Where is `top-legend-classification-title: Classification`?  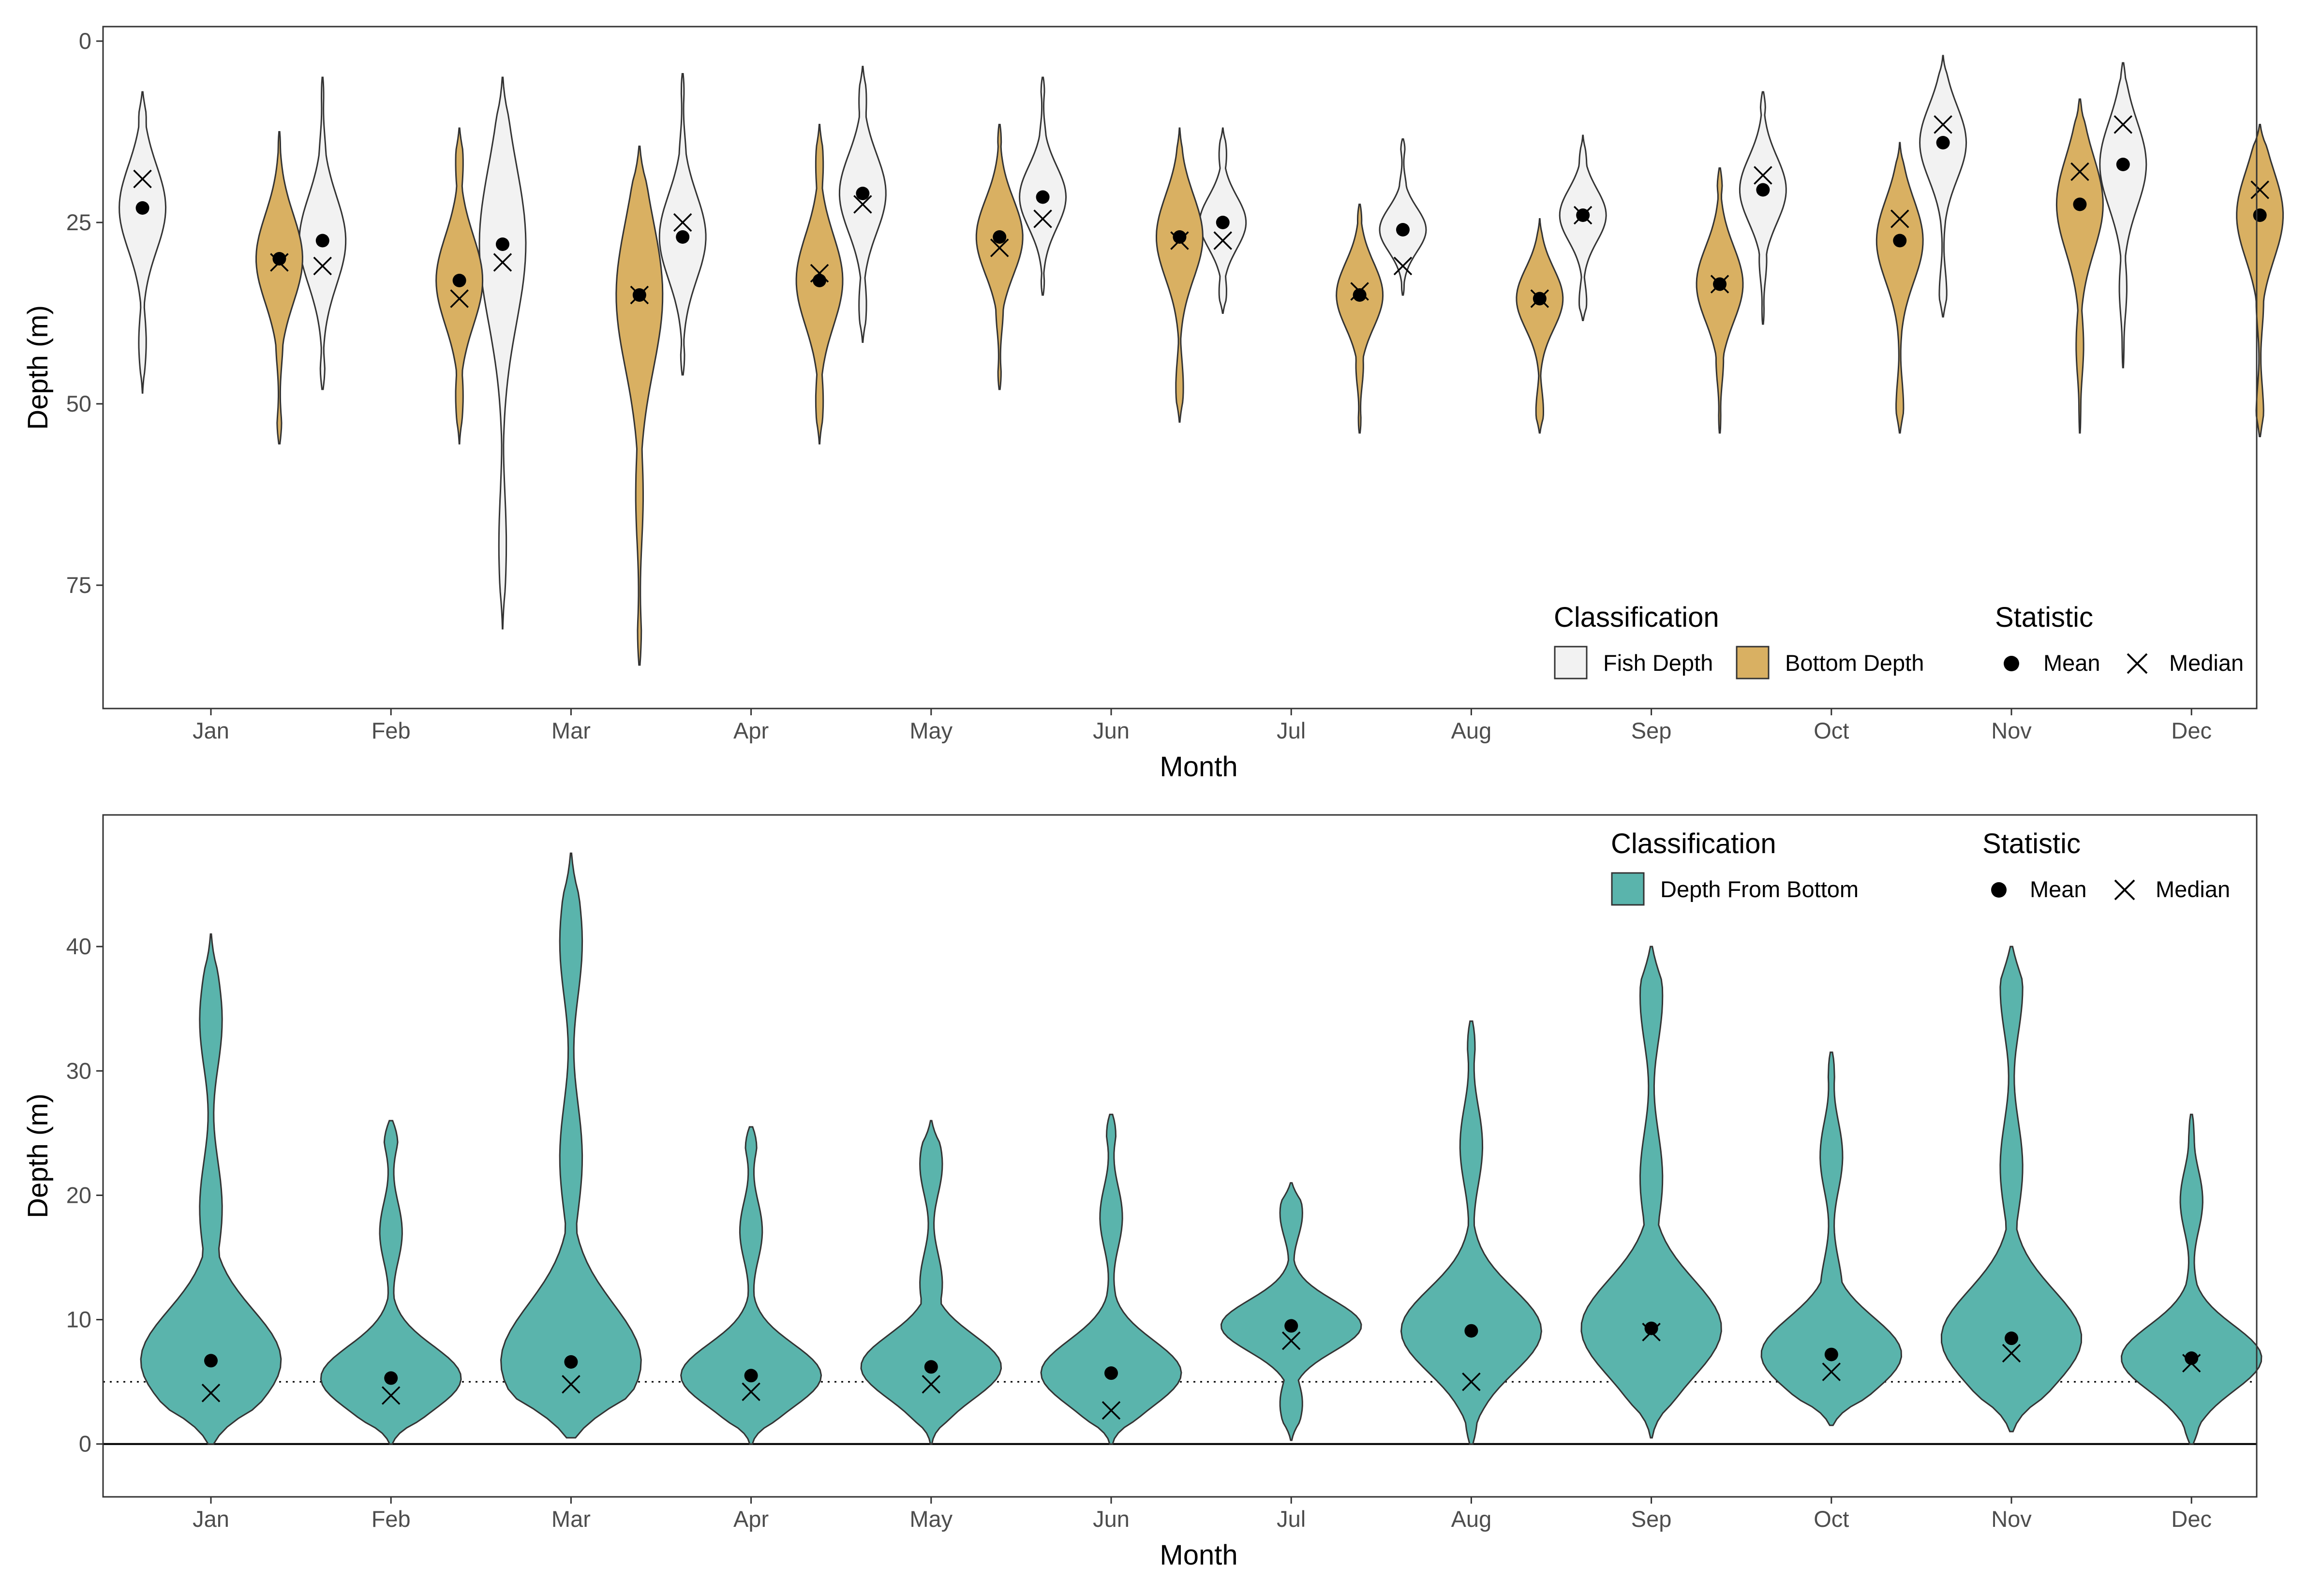 top-legend-classification-title: Classification is located at coordinates (1636, 617).